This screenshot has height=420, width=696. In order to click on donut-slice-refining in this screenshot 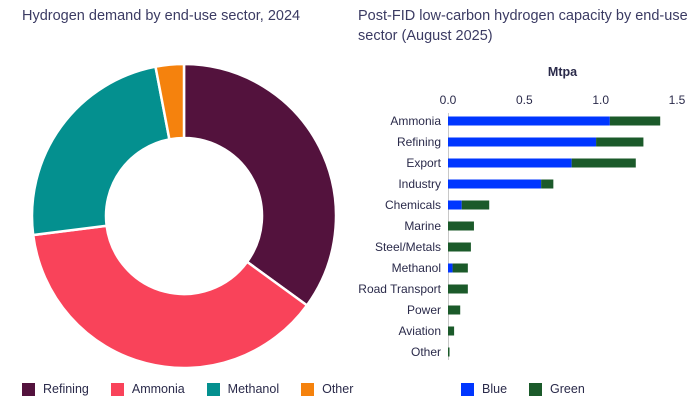, I will do `click(260, 185)`.